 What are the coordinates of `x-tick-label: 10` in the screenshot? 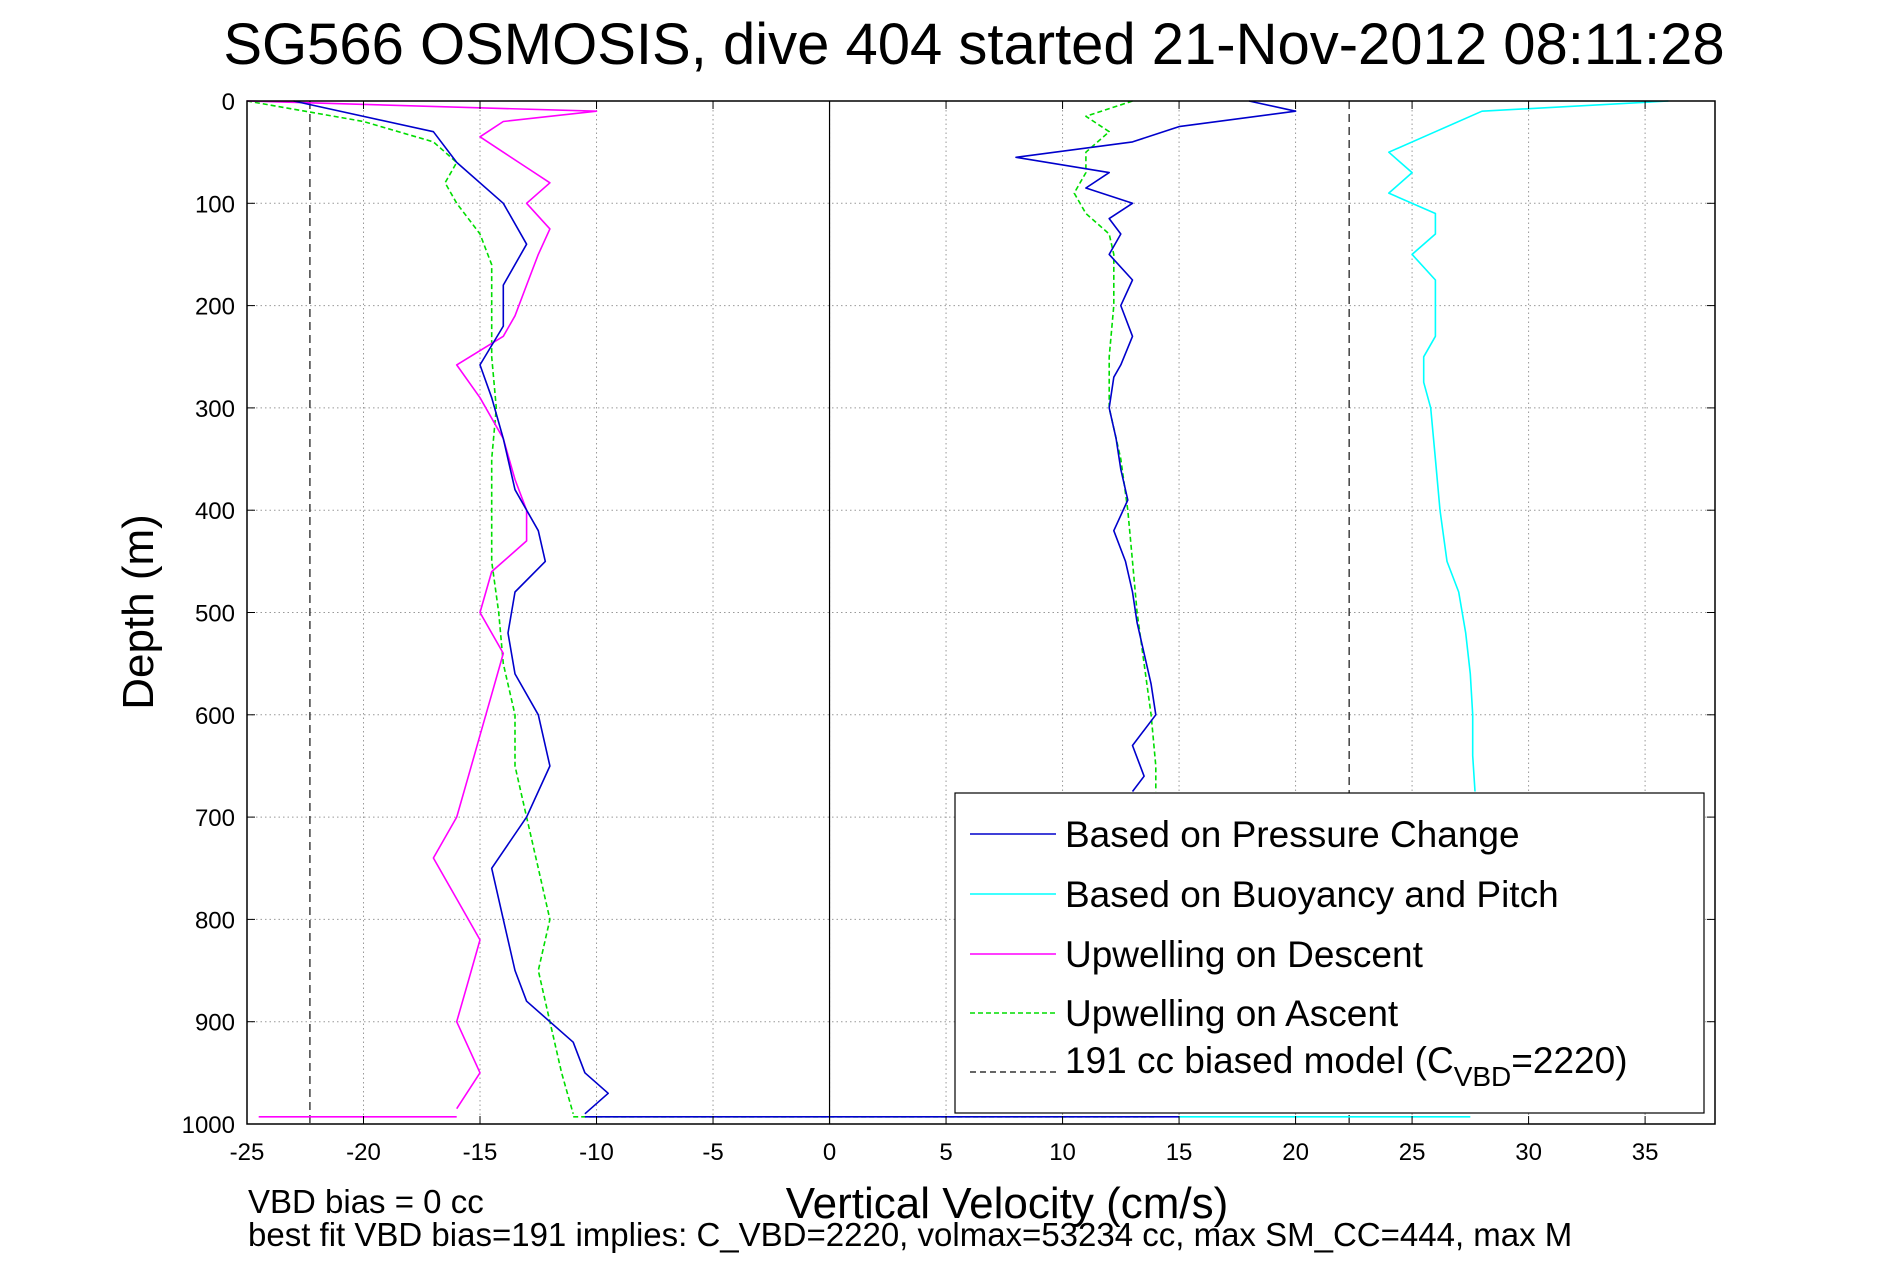 It's located at (1062, 1152).